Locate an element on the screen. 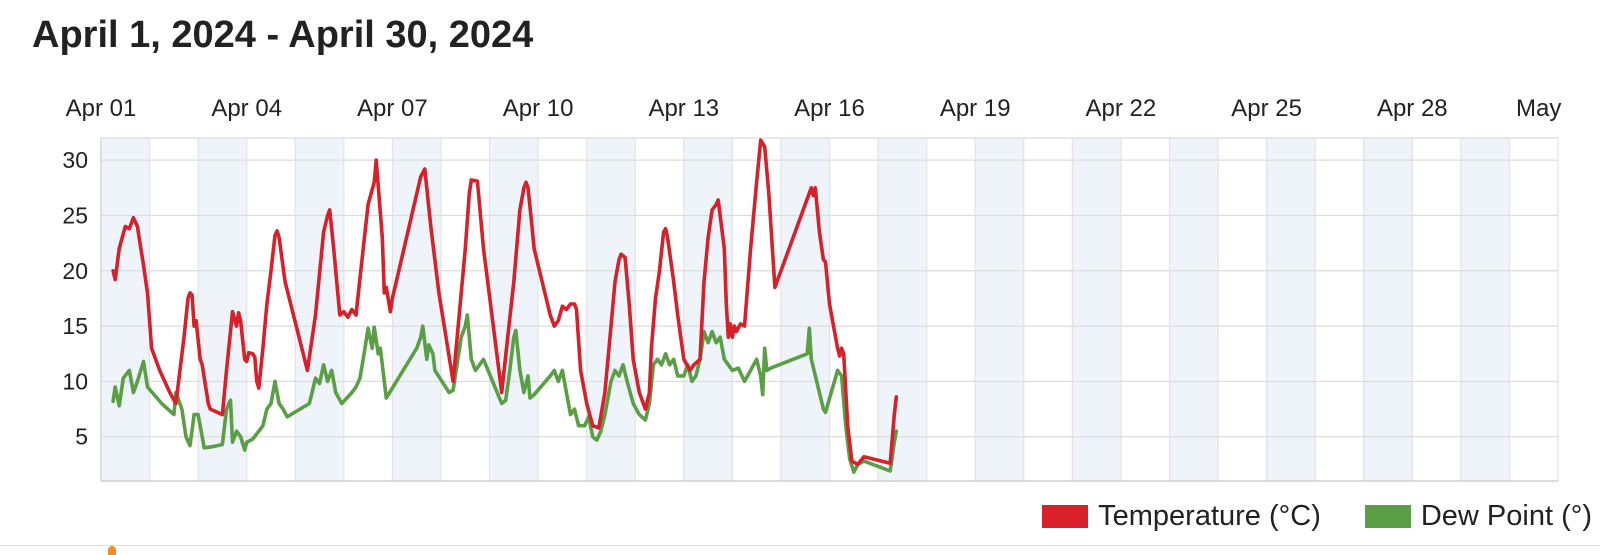  x-tick-label: Apr 13 is located at coordinates (683, 108).